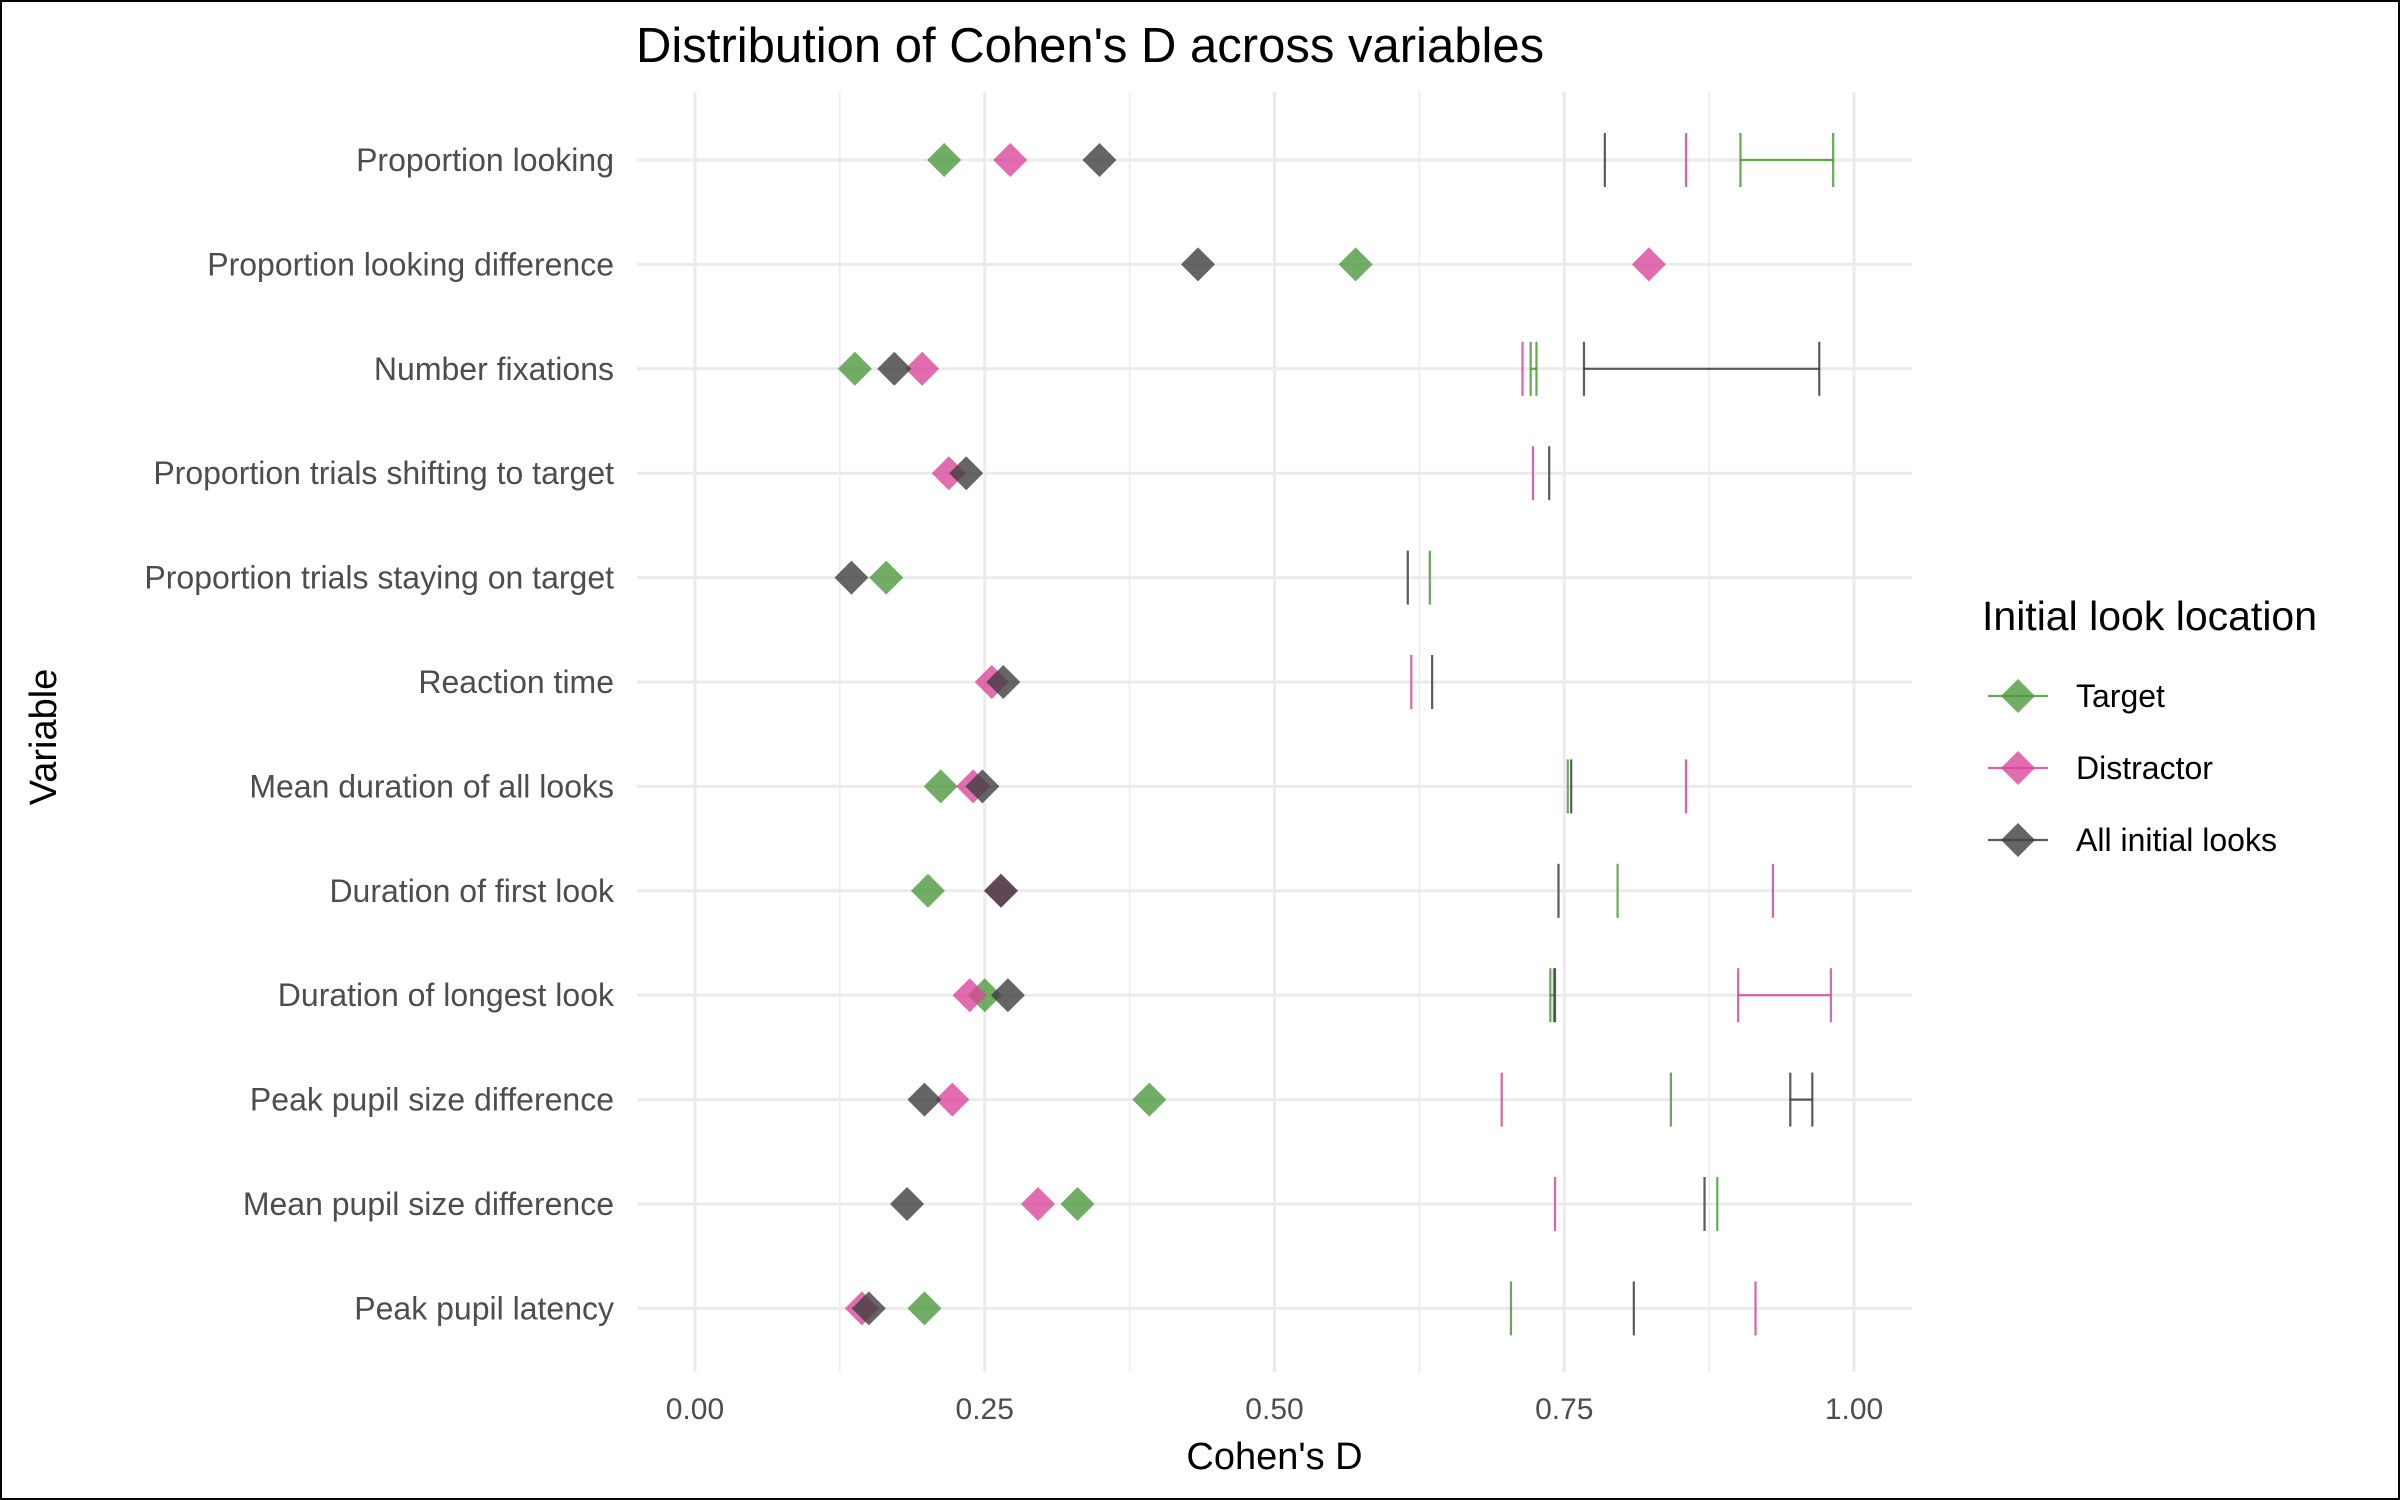 The width and height of the screenshot is (2400, 1500). What do you see at coordinates (1274, 1457) in the screenshot?
I see `x-axis-title: Cohen's D` at bounding box center [1274, 1457].